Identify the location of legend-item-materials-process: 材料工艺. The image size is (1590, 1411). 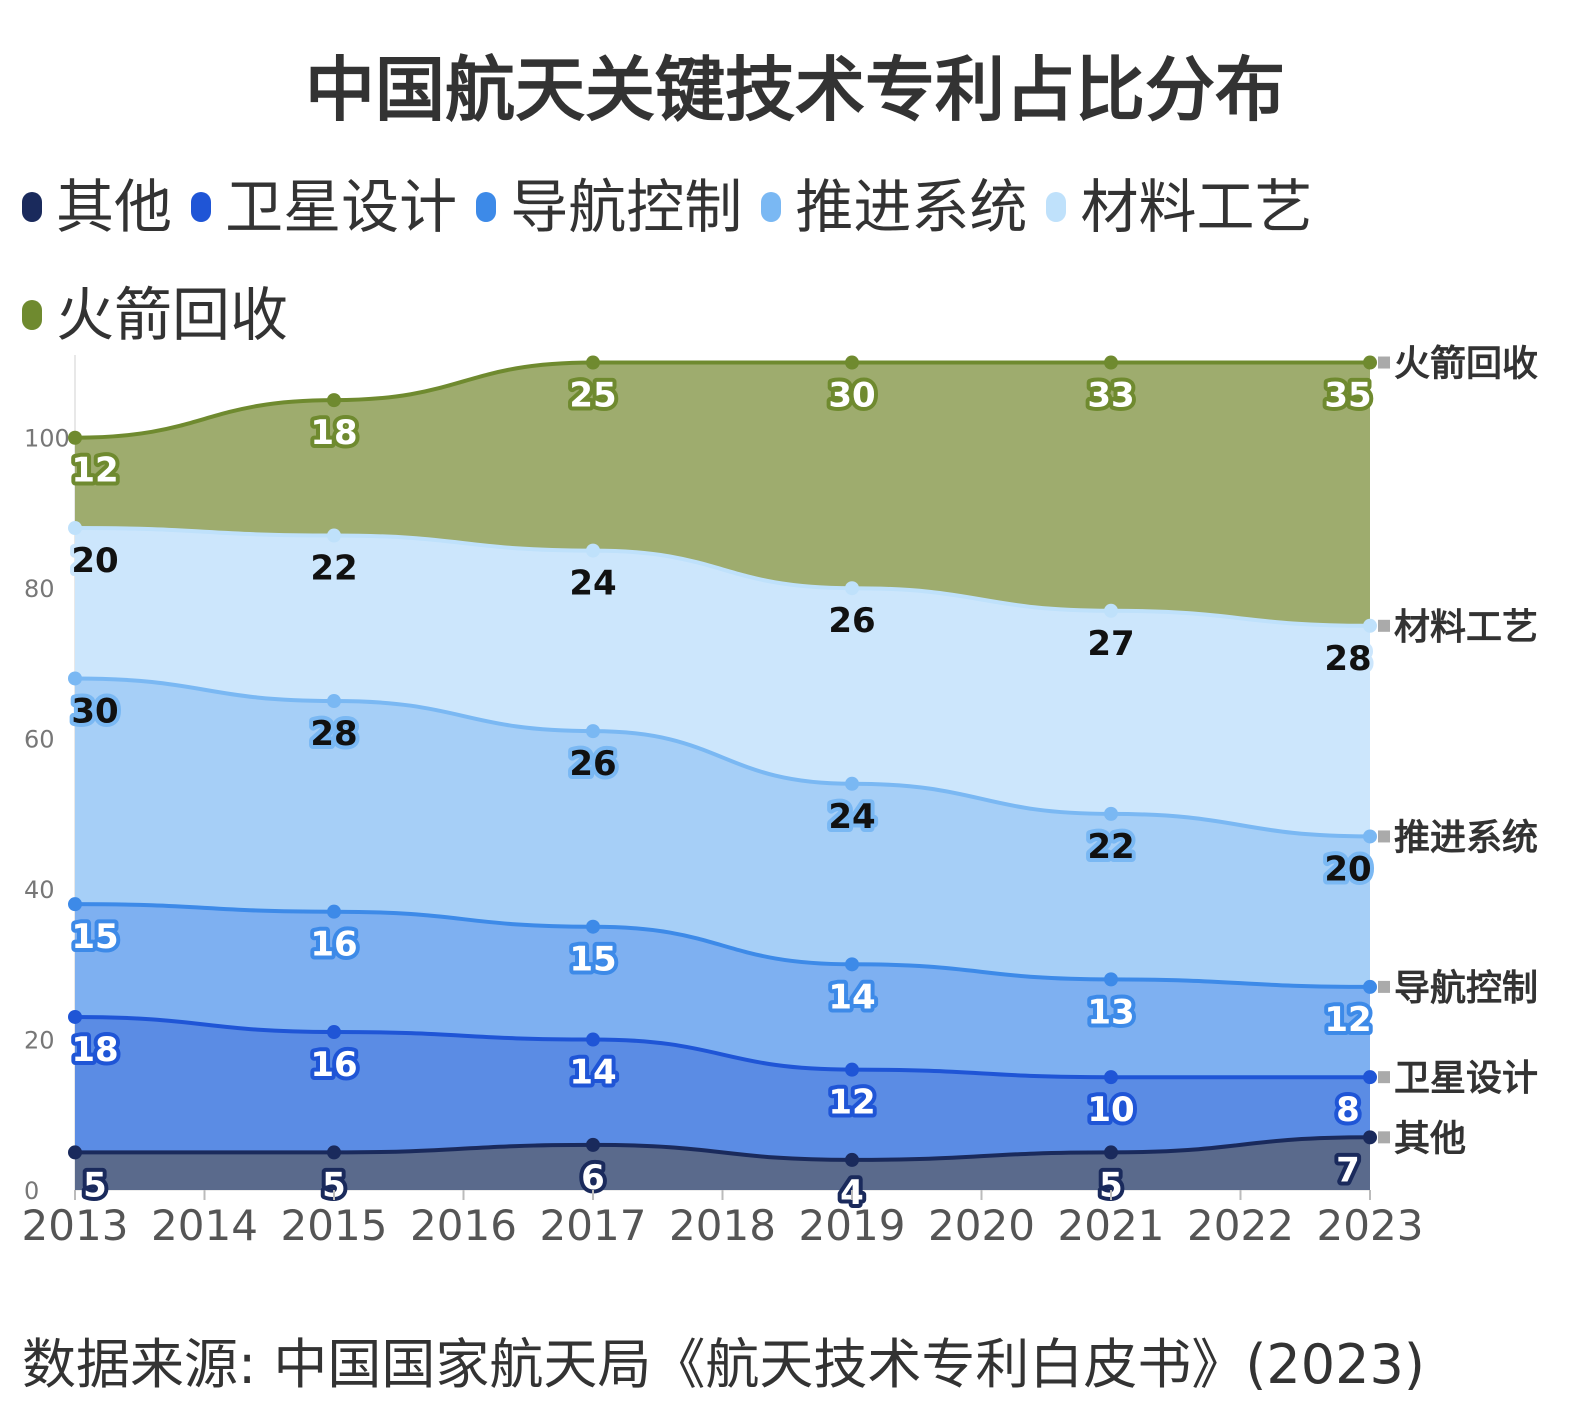
(1179, 202).